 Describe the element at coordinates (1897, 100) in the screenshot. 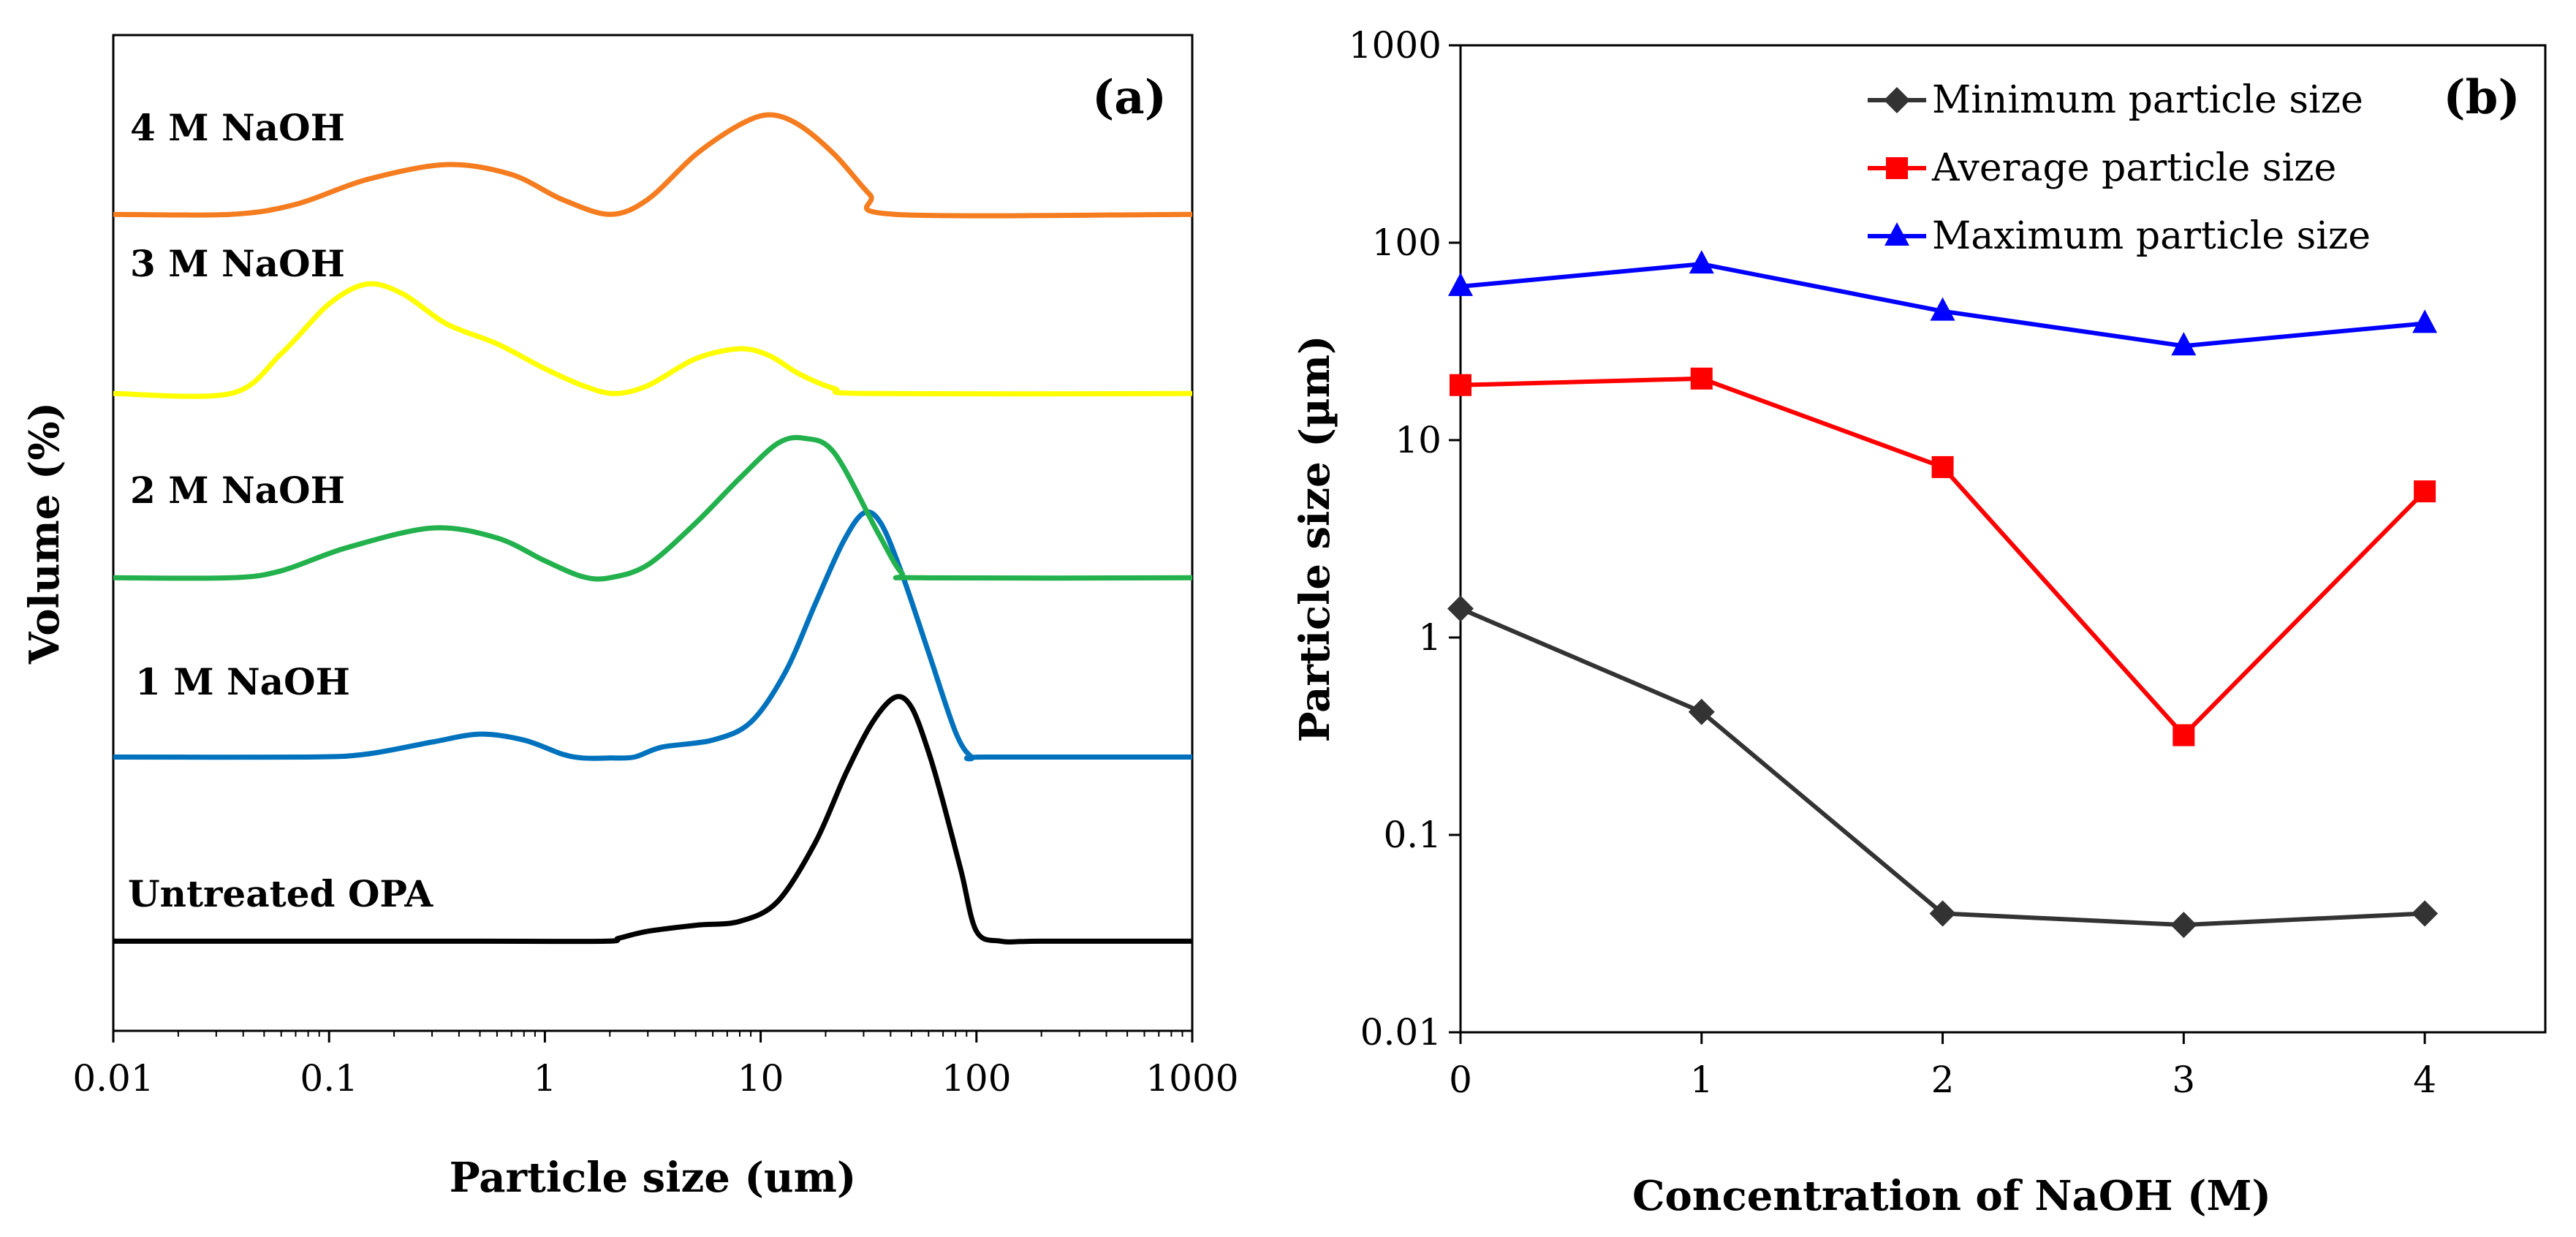

I see `legend-marker-minimum-particle-size` at that location.